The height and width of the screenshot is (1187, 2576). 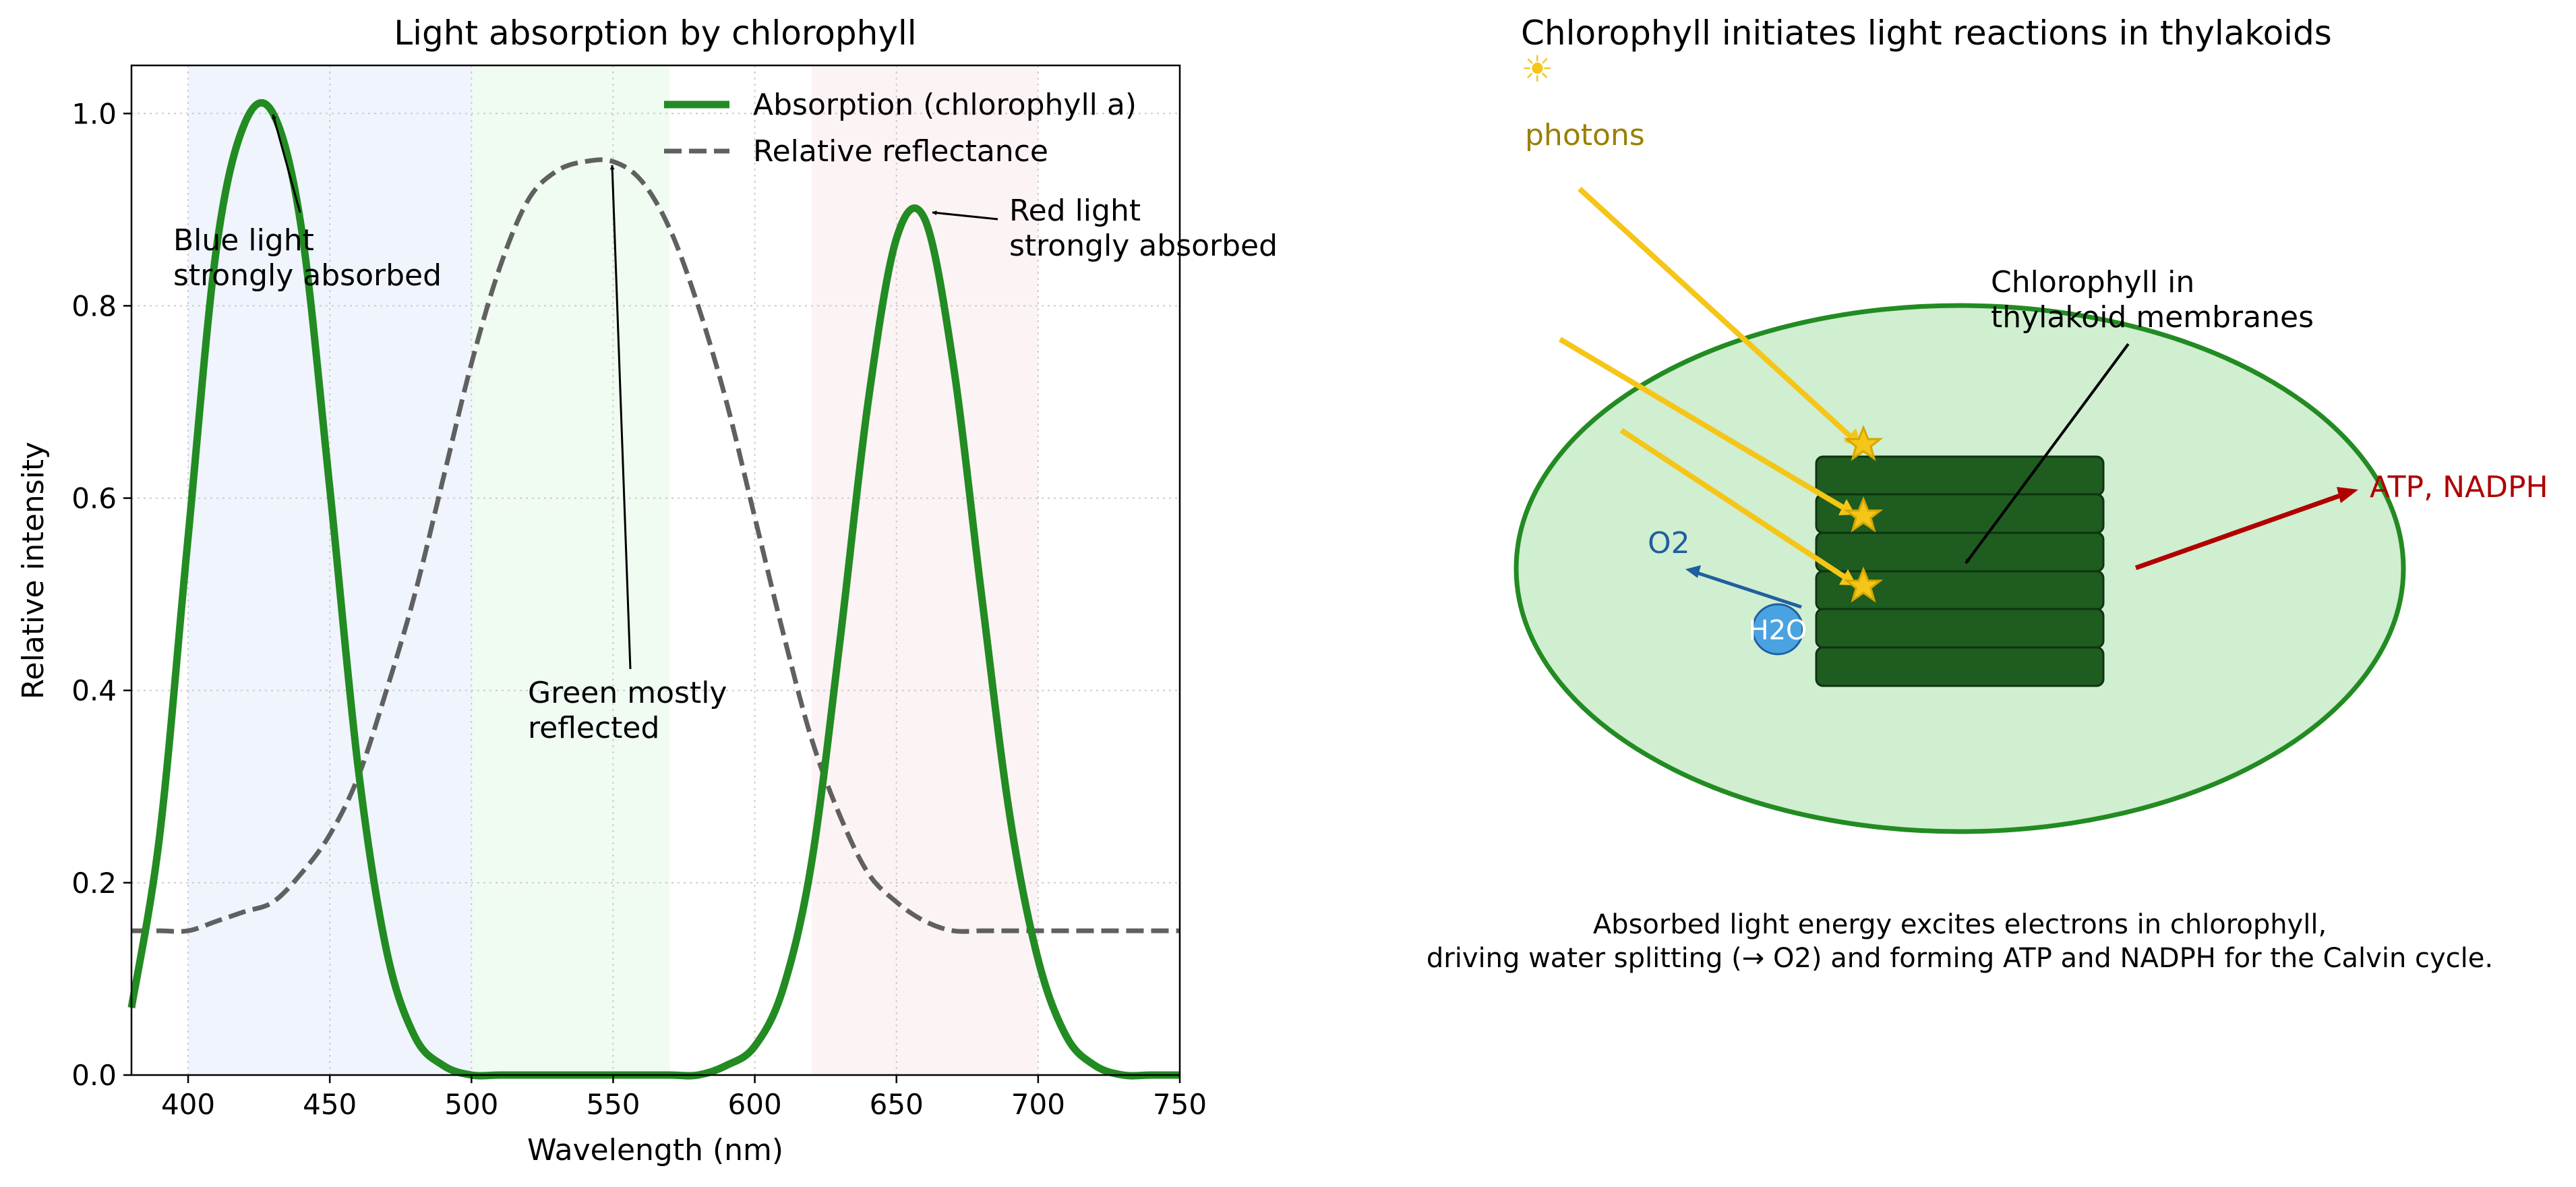 What do you see at coordinates (2047, 453) in the screenshot?
I see `chlorophyll-arrow` at bounding box center [2047, 453].